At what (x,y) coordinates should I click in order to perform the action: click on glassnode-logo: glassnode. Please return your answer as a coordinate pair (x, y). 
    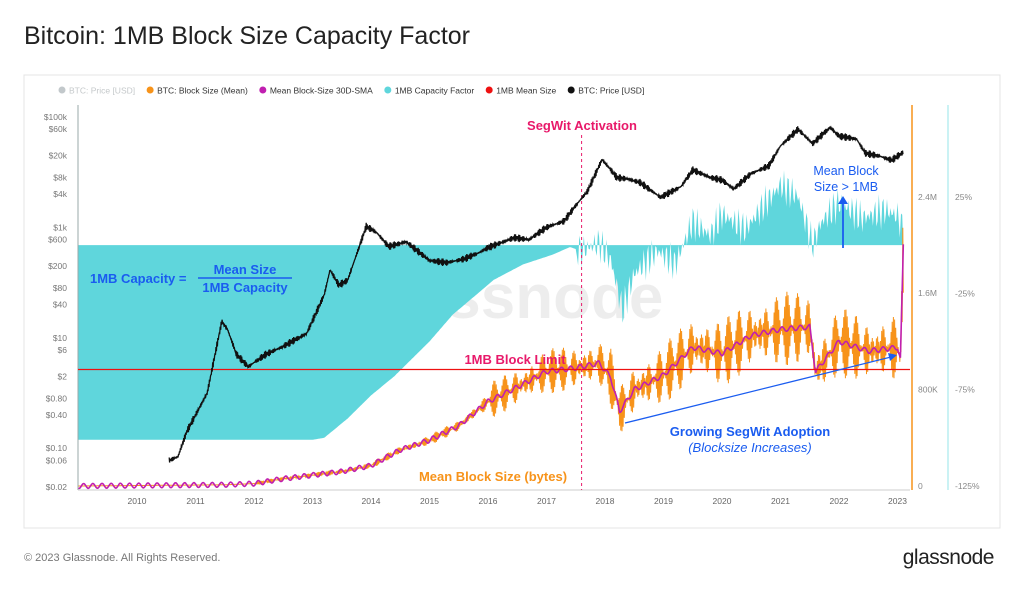
    Looking at the image, I should click on (948, 557).